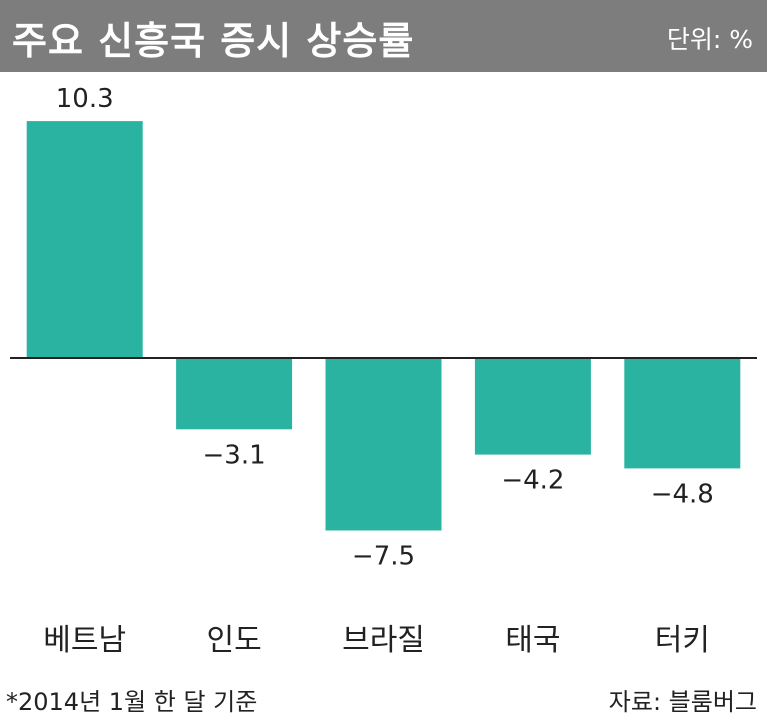 This screenshot has width=767, height=728. I want to click on category-label-1: 인도, so click(233, 640).